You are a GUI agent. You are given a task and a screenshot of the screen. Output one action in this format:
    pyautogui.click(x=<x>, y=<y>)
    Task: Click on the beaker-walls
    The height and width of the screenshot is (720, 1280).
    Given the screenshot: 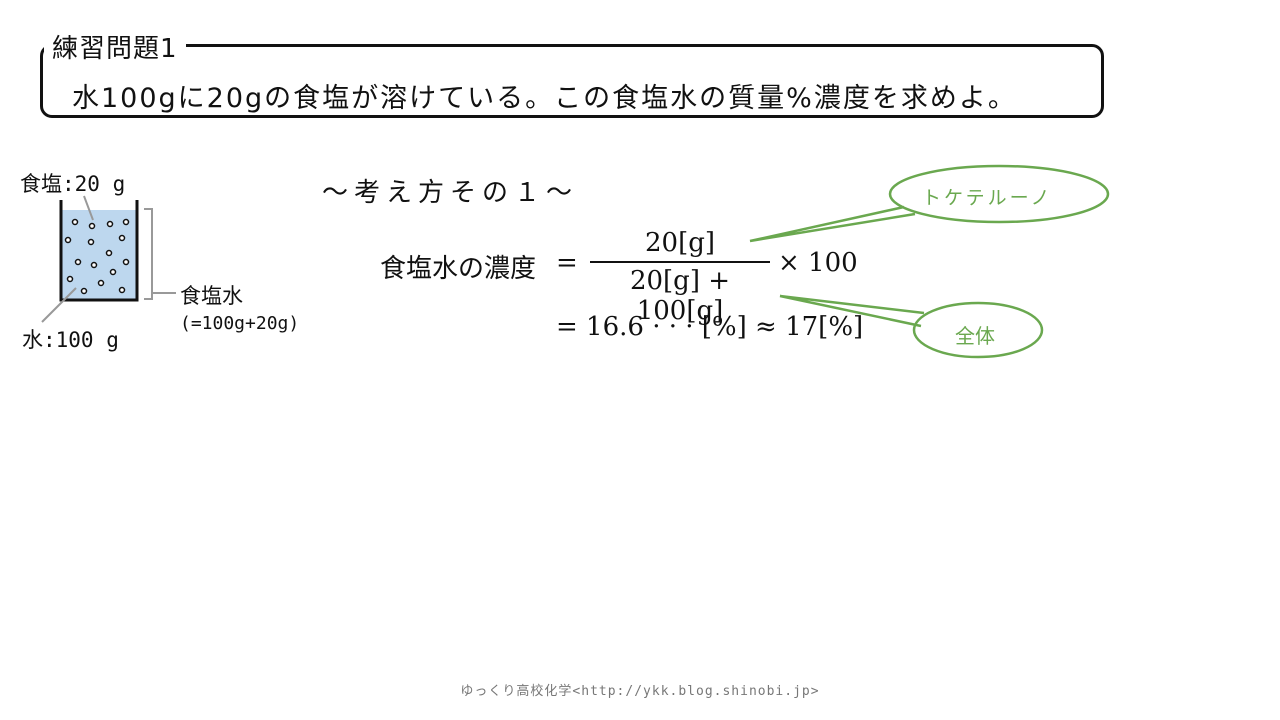 What is the action you would take?
    pyautogui.click(x=99, y=251)
    